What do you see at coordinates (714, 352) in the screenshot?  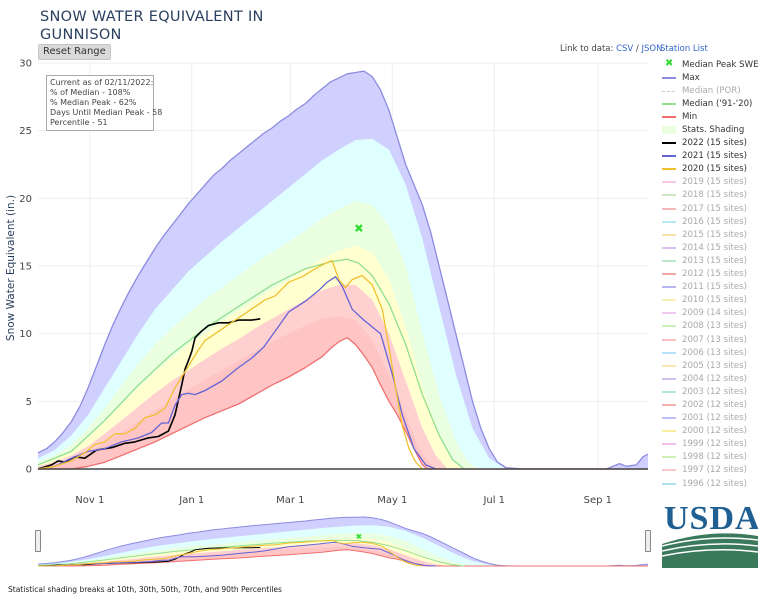 I see `legend-item: 2006 (13 sites)` at bounding box center [714, 352].